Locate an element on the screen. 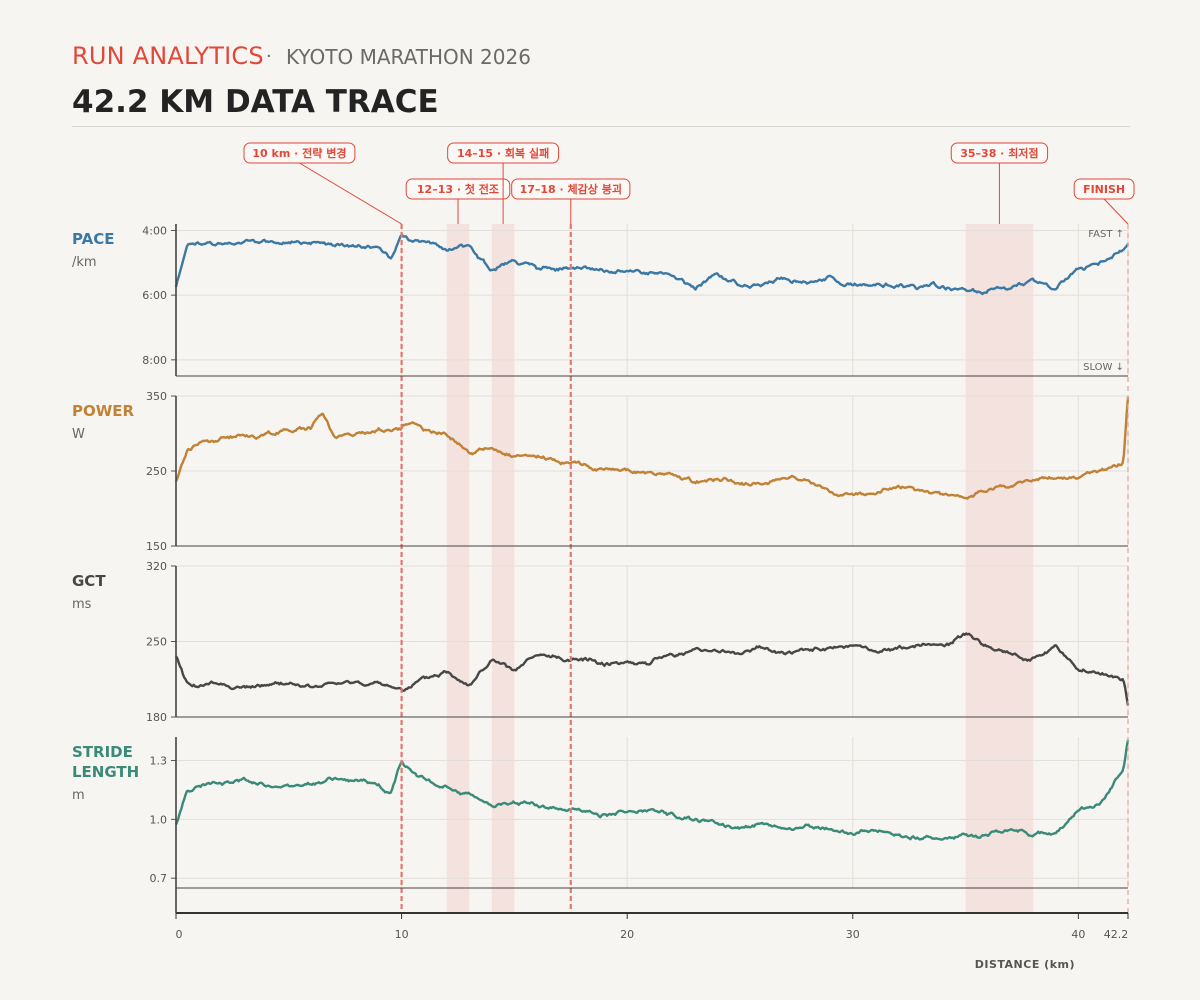  y-tick-label: 1.0 is located at coordinates (159, 819).